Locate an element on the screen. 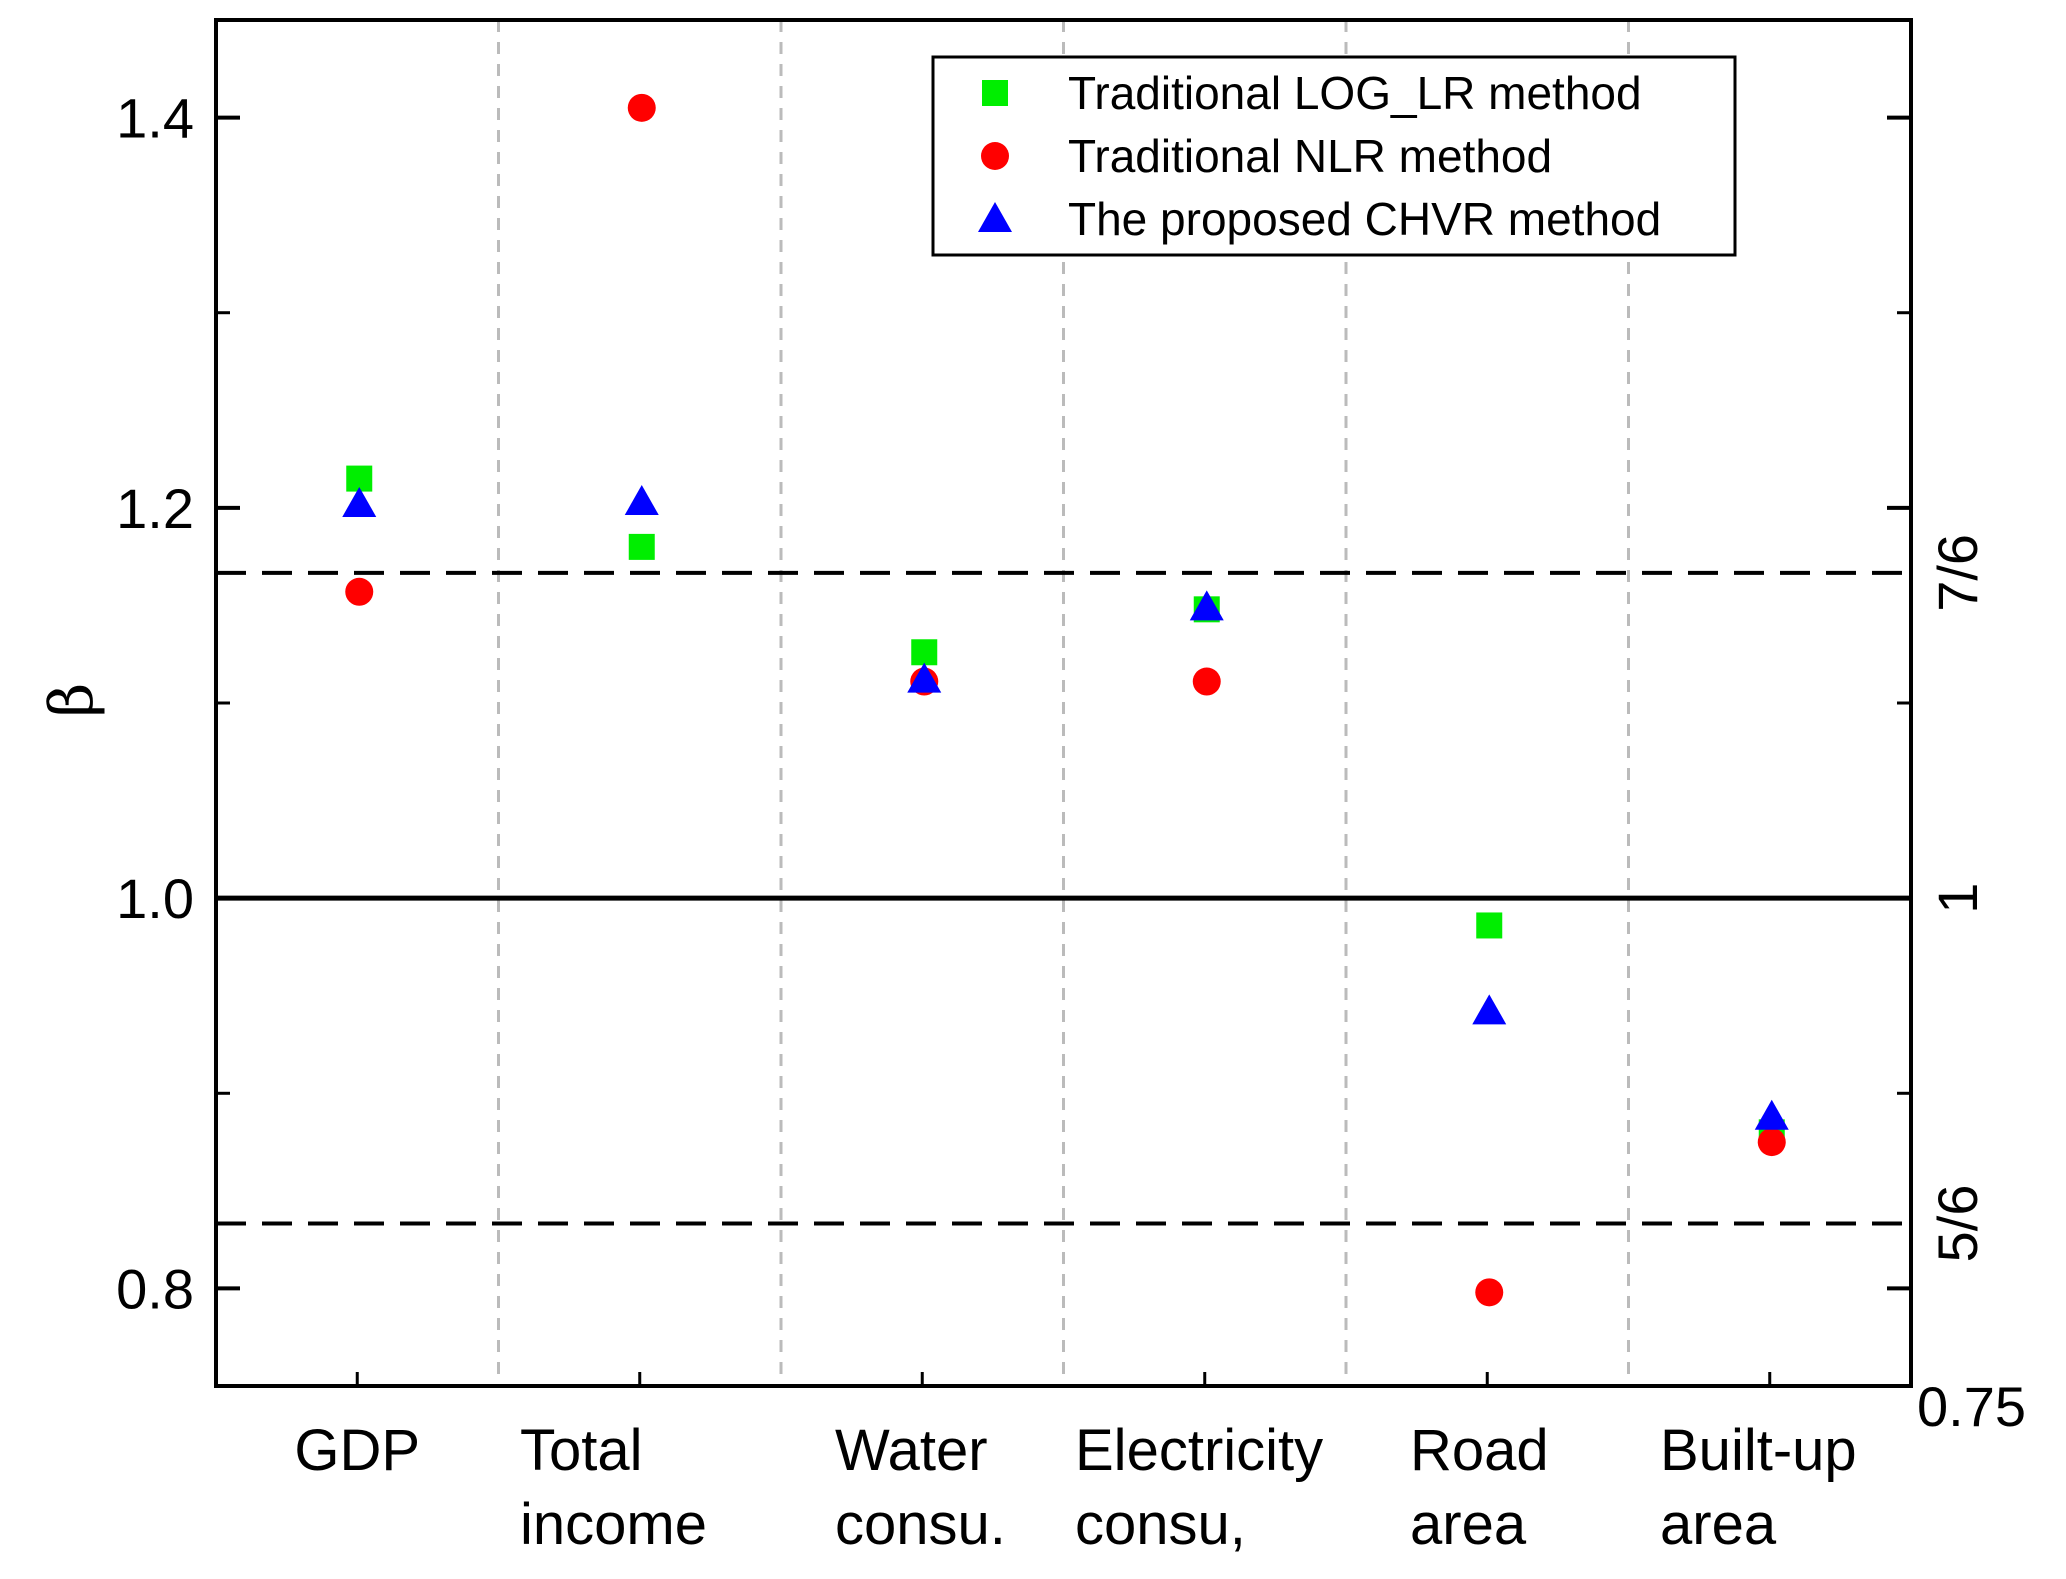 This screenshot has height=1579, width=2066. legend-box is located at coordinates (1334, 156).